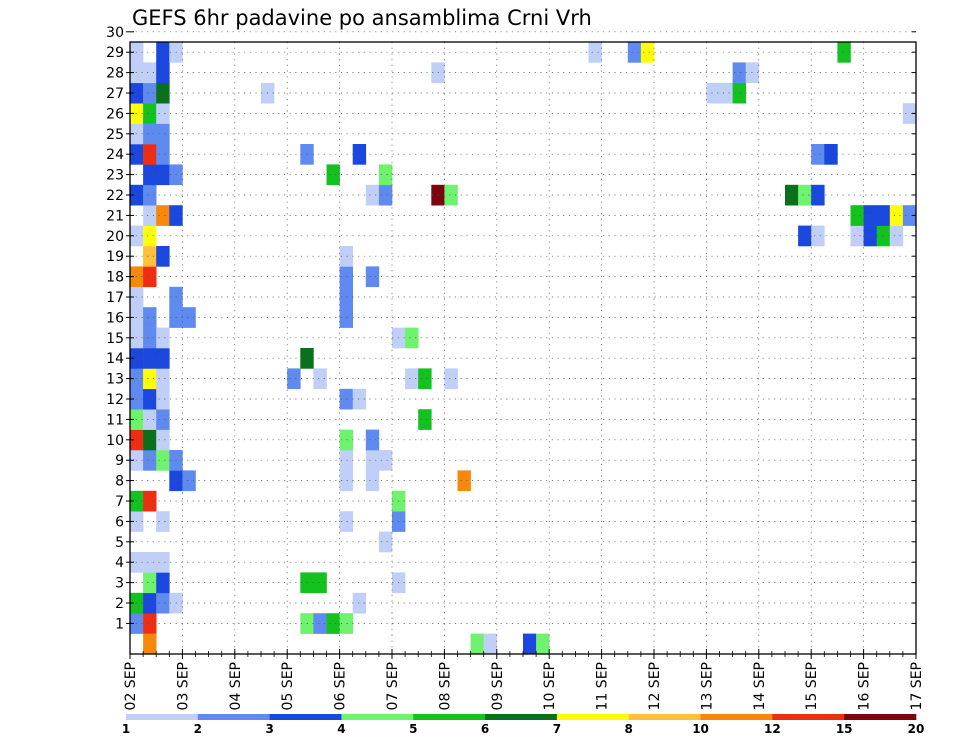 This screenshot has height=742, width=960. I want to click on y-tick-label: 14, so click(115, 359).